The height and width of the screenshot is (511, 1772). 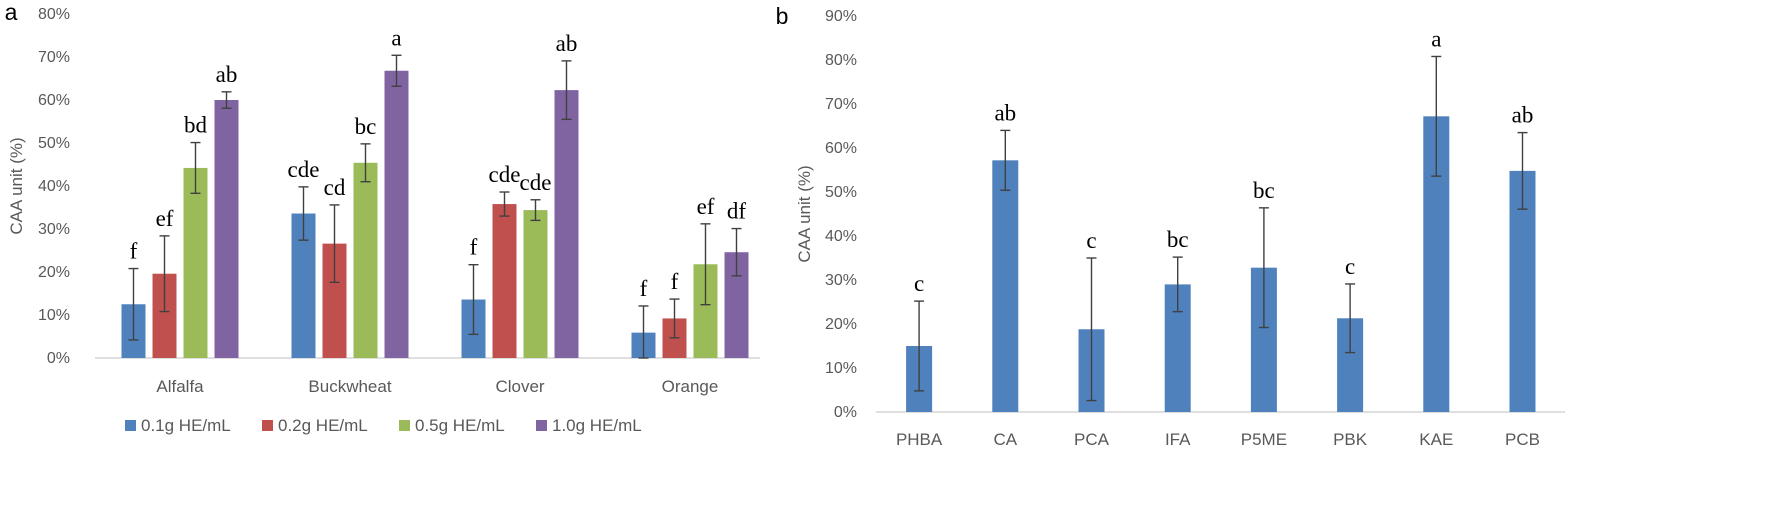 I want to click on panel-b-y-tick-label: 10%, so click(x=841, y=368).